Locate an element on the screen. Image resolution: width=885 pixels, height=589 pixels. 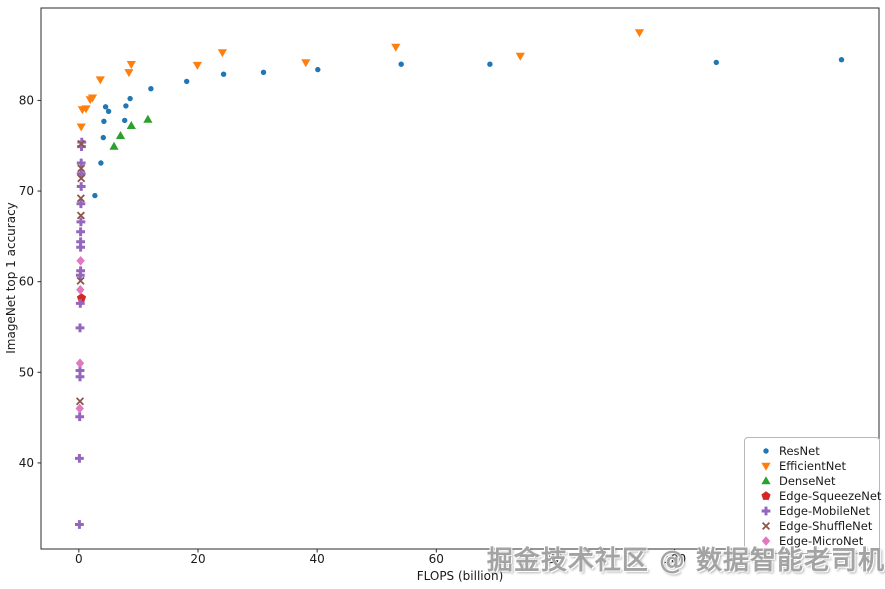
y-axis-label: ImageNet top 1 accuracy is located at coordinates (11, 278).